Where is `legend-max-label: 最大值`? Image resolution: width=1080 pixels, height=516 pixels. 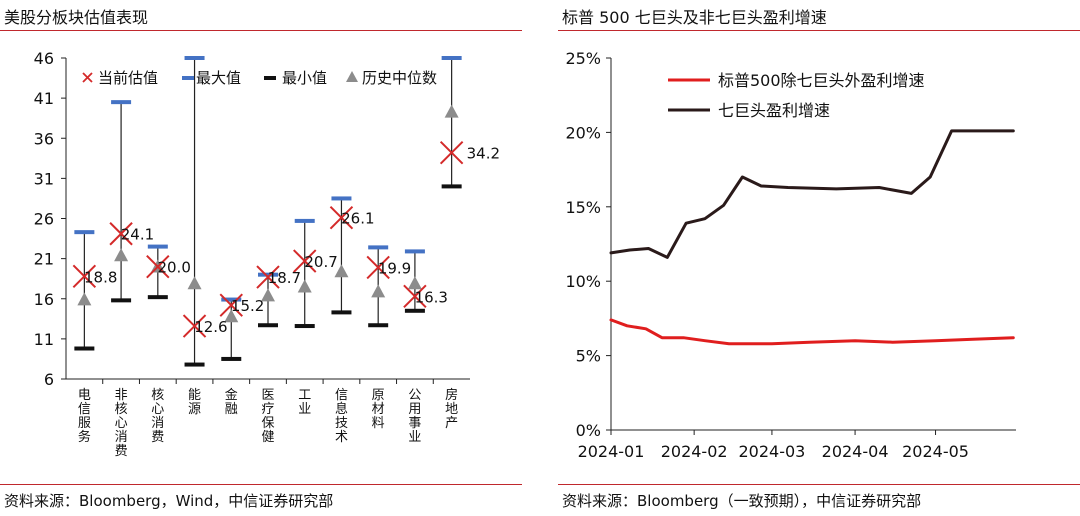
legend-max-label: 最大值 is located at coordinates (218, 78).